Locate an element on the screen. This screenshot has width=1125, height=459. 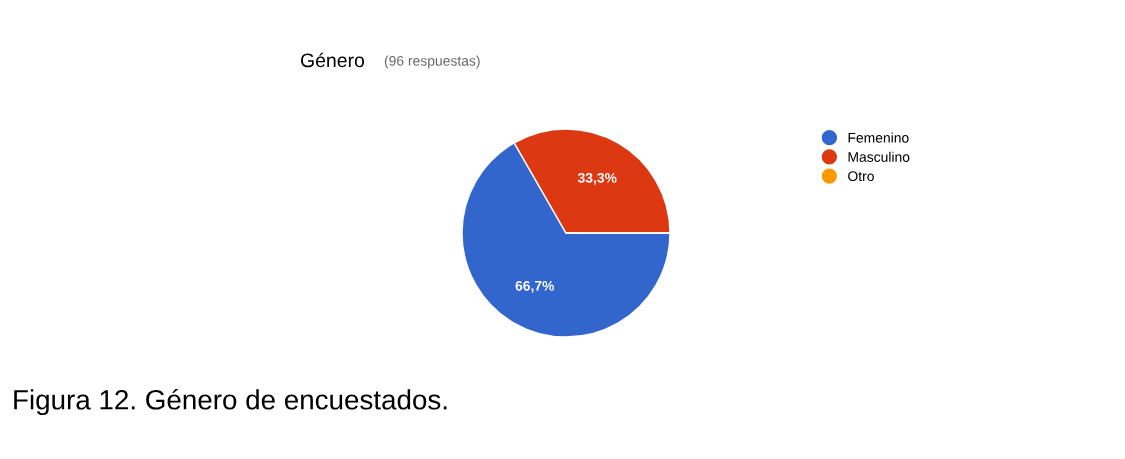
legend-label: Femenino is located at coordinates (878, 137).